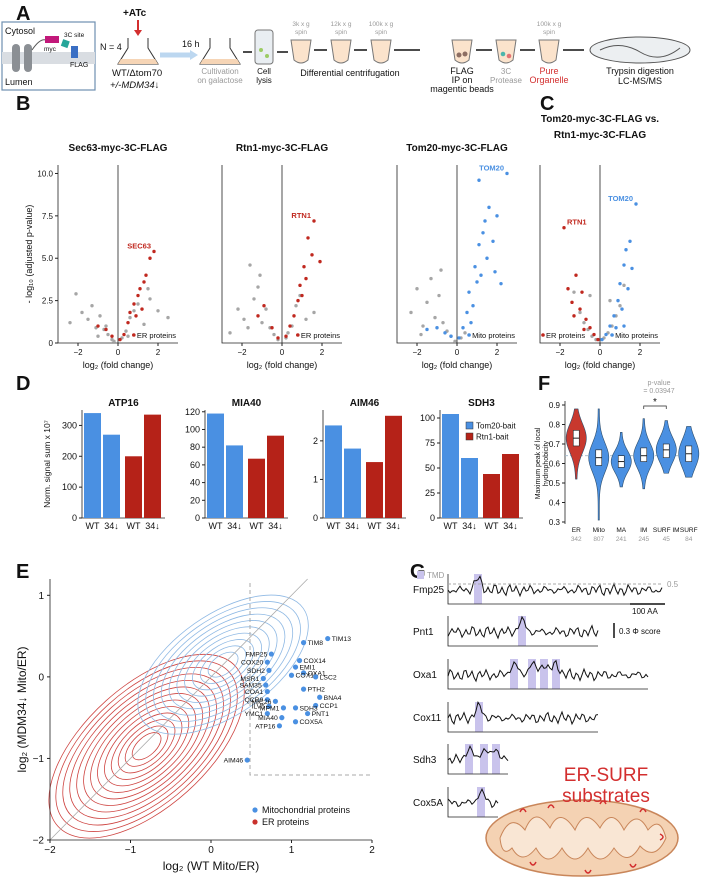  What do you see at coordinates (252, 663) in the screenshot?
I see `point-label: COX20` at bounding box center [252, 663].